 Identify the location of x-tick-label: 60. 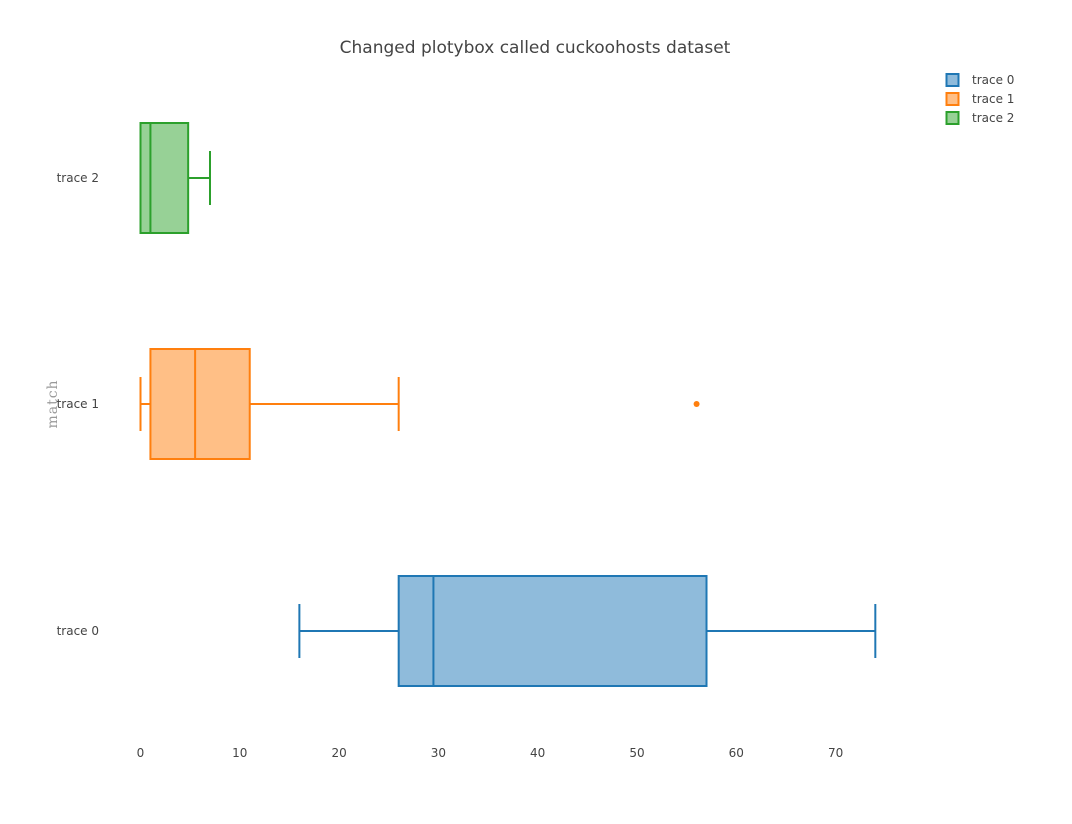
(736, 753).